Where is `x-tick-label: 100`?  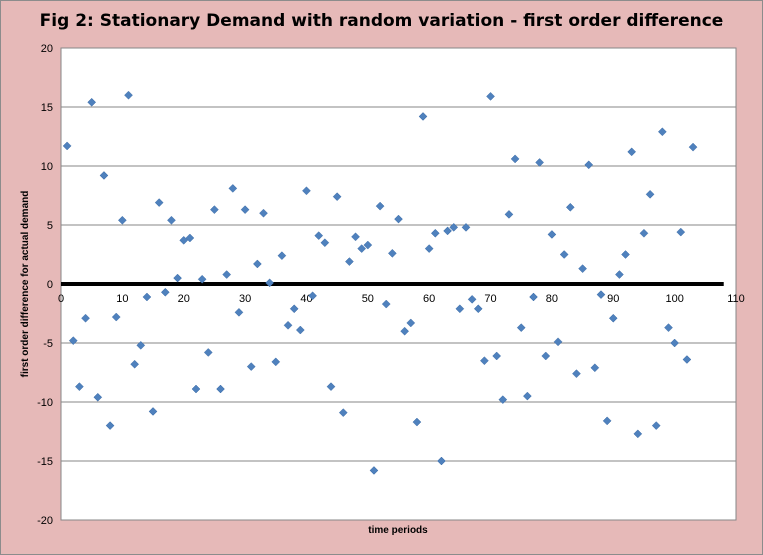 x-tick-label: 100 is located at coordinates (674, 299).